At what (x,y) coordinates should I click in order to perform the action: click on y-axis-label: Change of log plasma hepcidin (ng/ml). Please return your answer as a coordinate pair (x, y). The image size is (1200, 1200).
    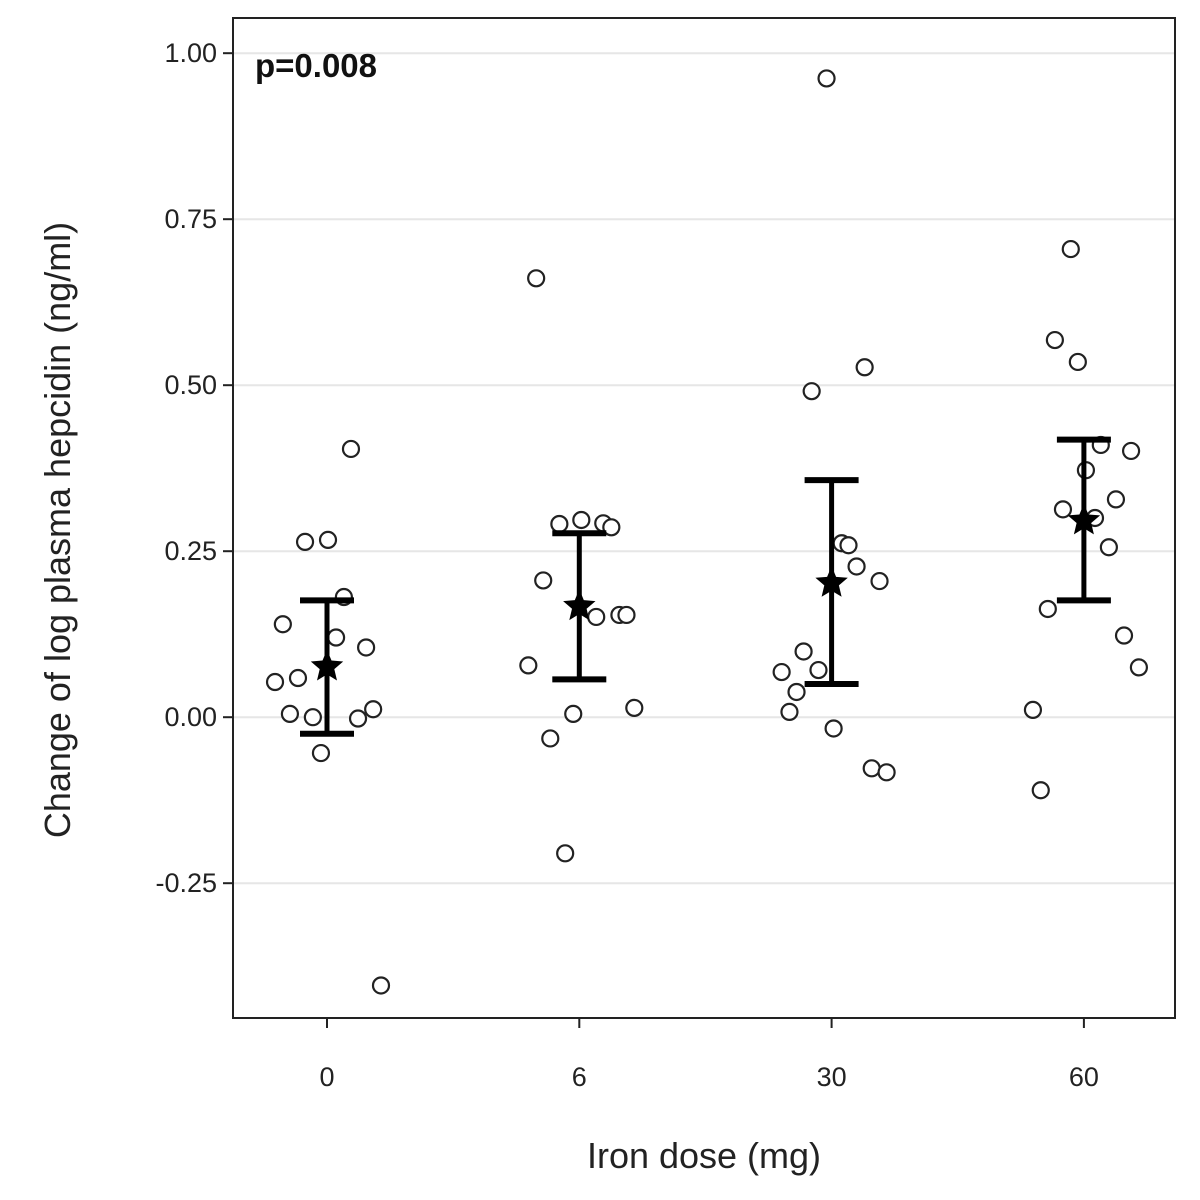
    Looking at the image, I should click on (57, 530).